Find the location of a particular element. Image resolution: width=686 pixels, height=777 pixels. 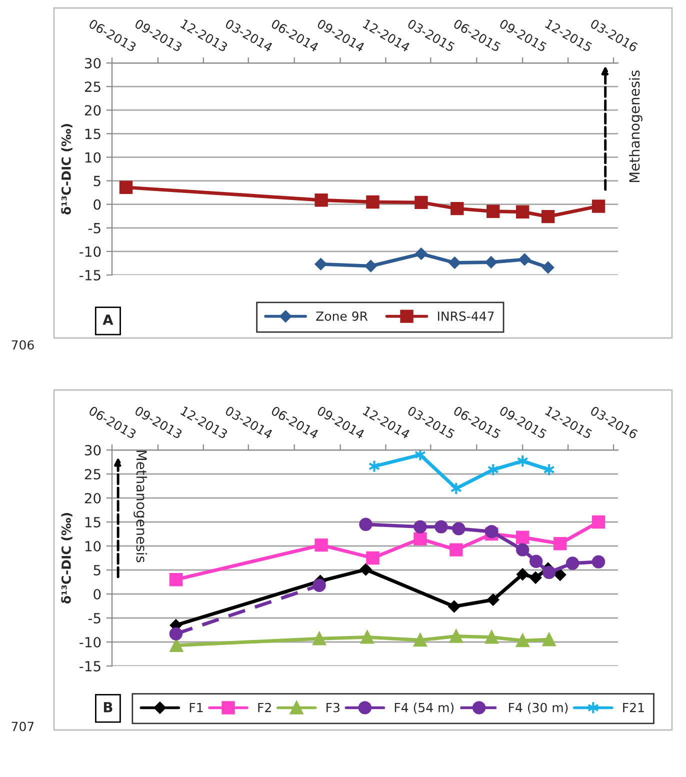

text: 707 is located at coordinates (23, 727).